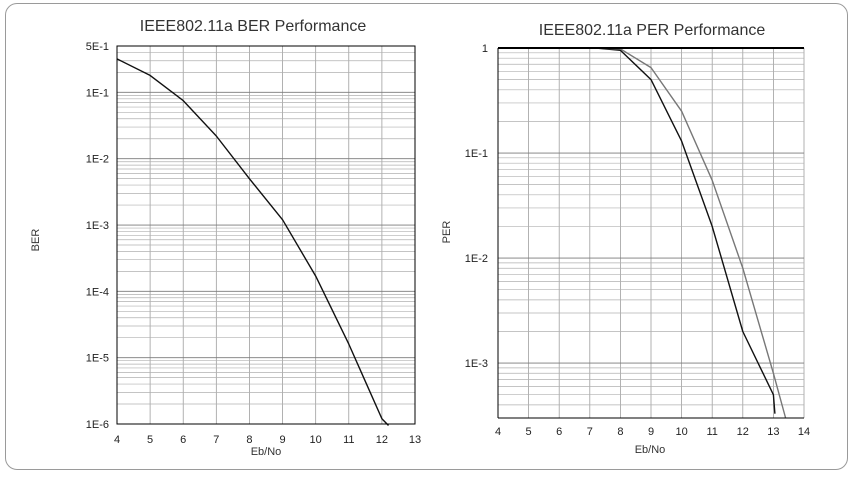 Image resolution: width=857 pixels, height=478 pixels. I want to click on per-x-tick-label: 9, so click(651, 432).